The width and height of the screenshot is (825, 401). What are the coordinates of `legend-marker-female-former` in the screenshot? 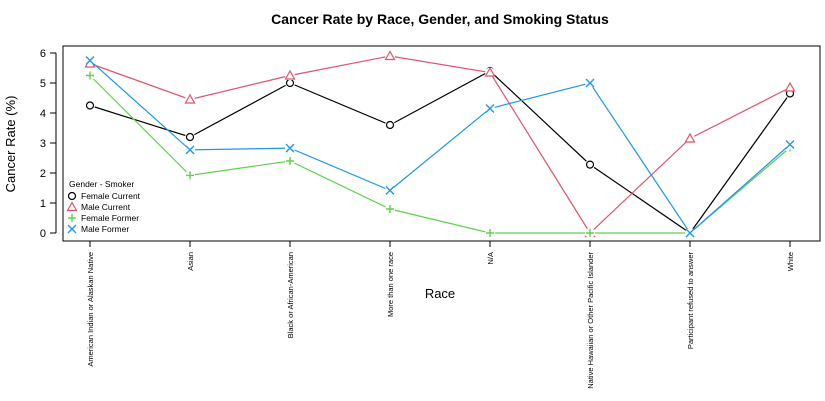 It's located at (72, 218).